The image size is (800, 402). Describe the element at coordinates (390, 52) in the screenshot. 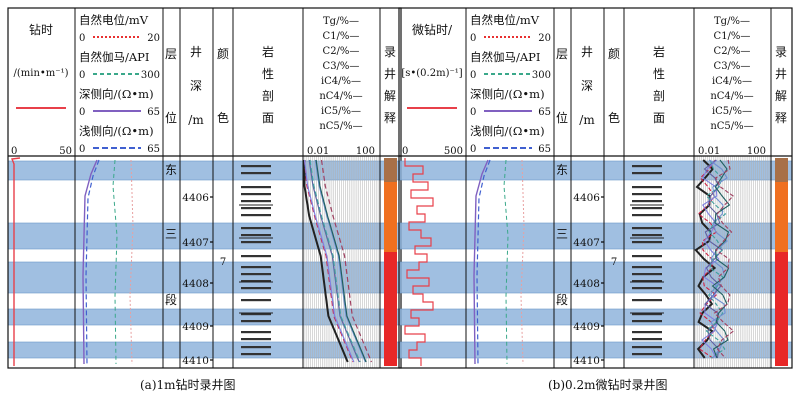

I see `panel_a-col-interp-0: 录` at that location.